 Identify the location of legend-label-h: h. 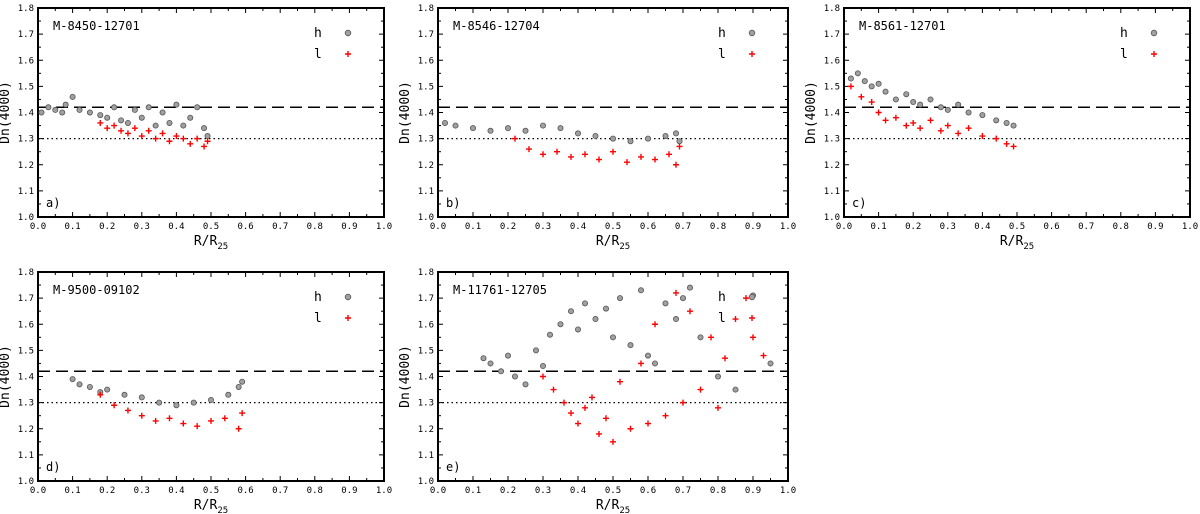
(318, 33).